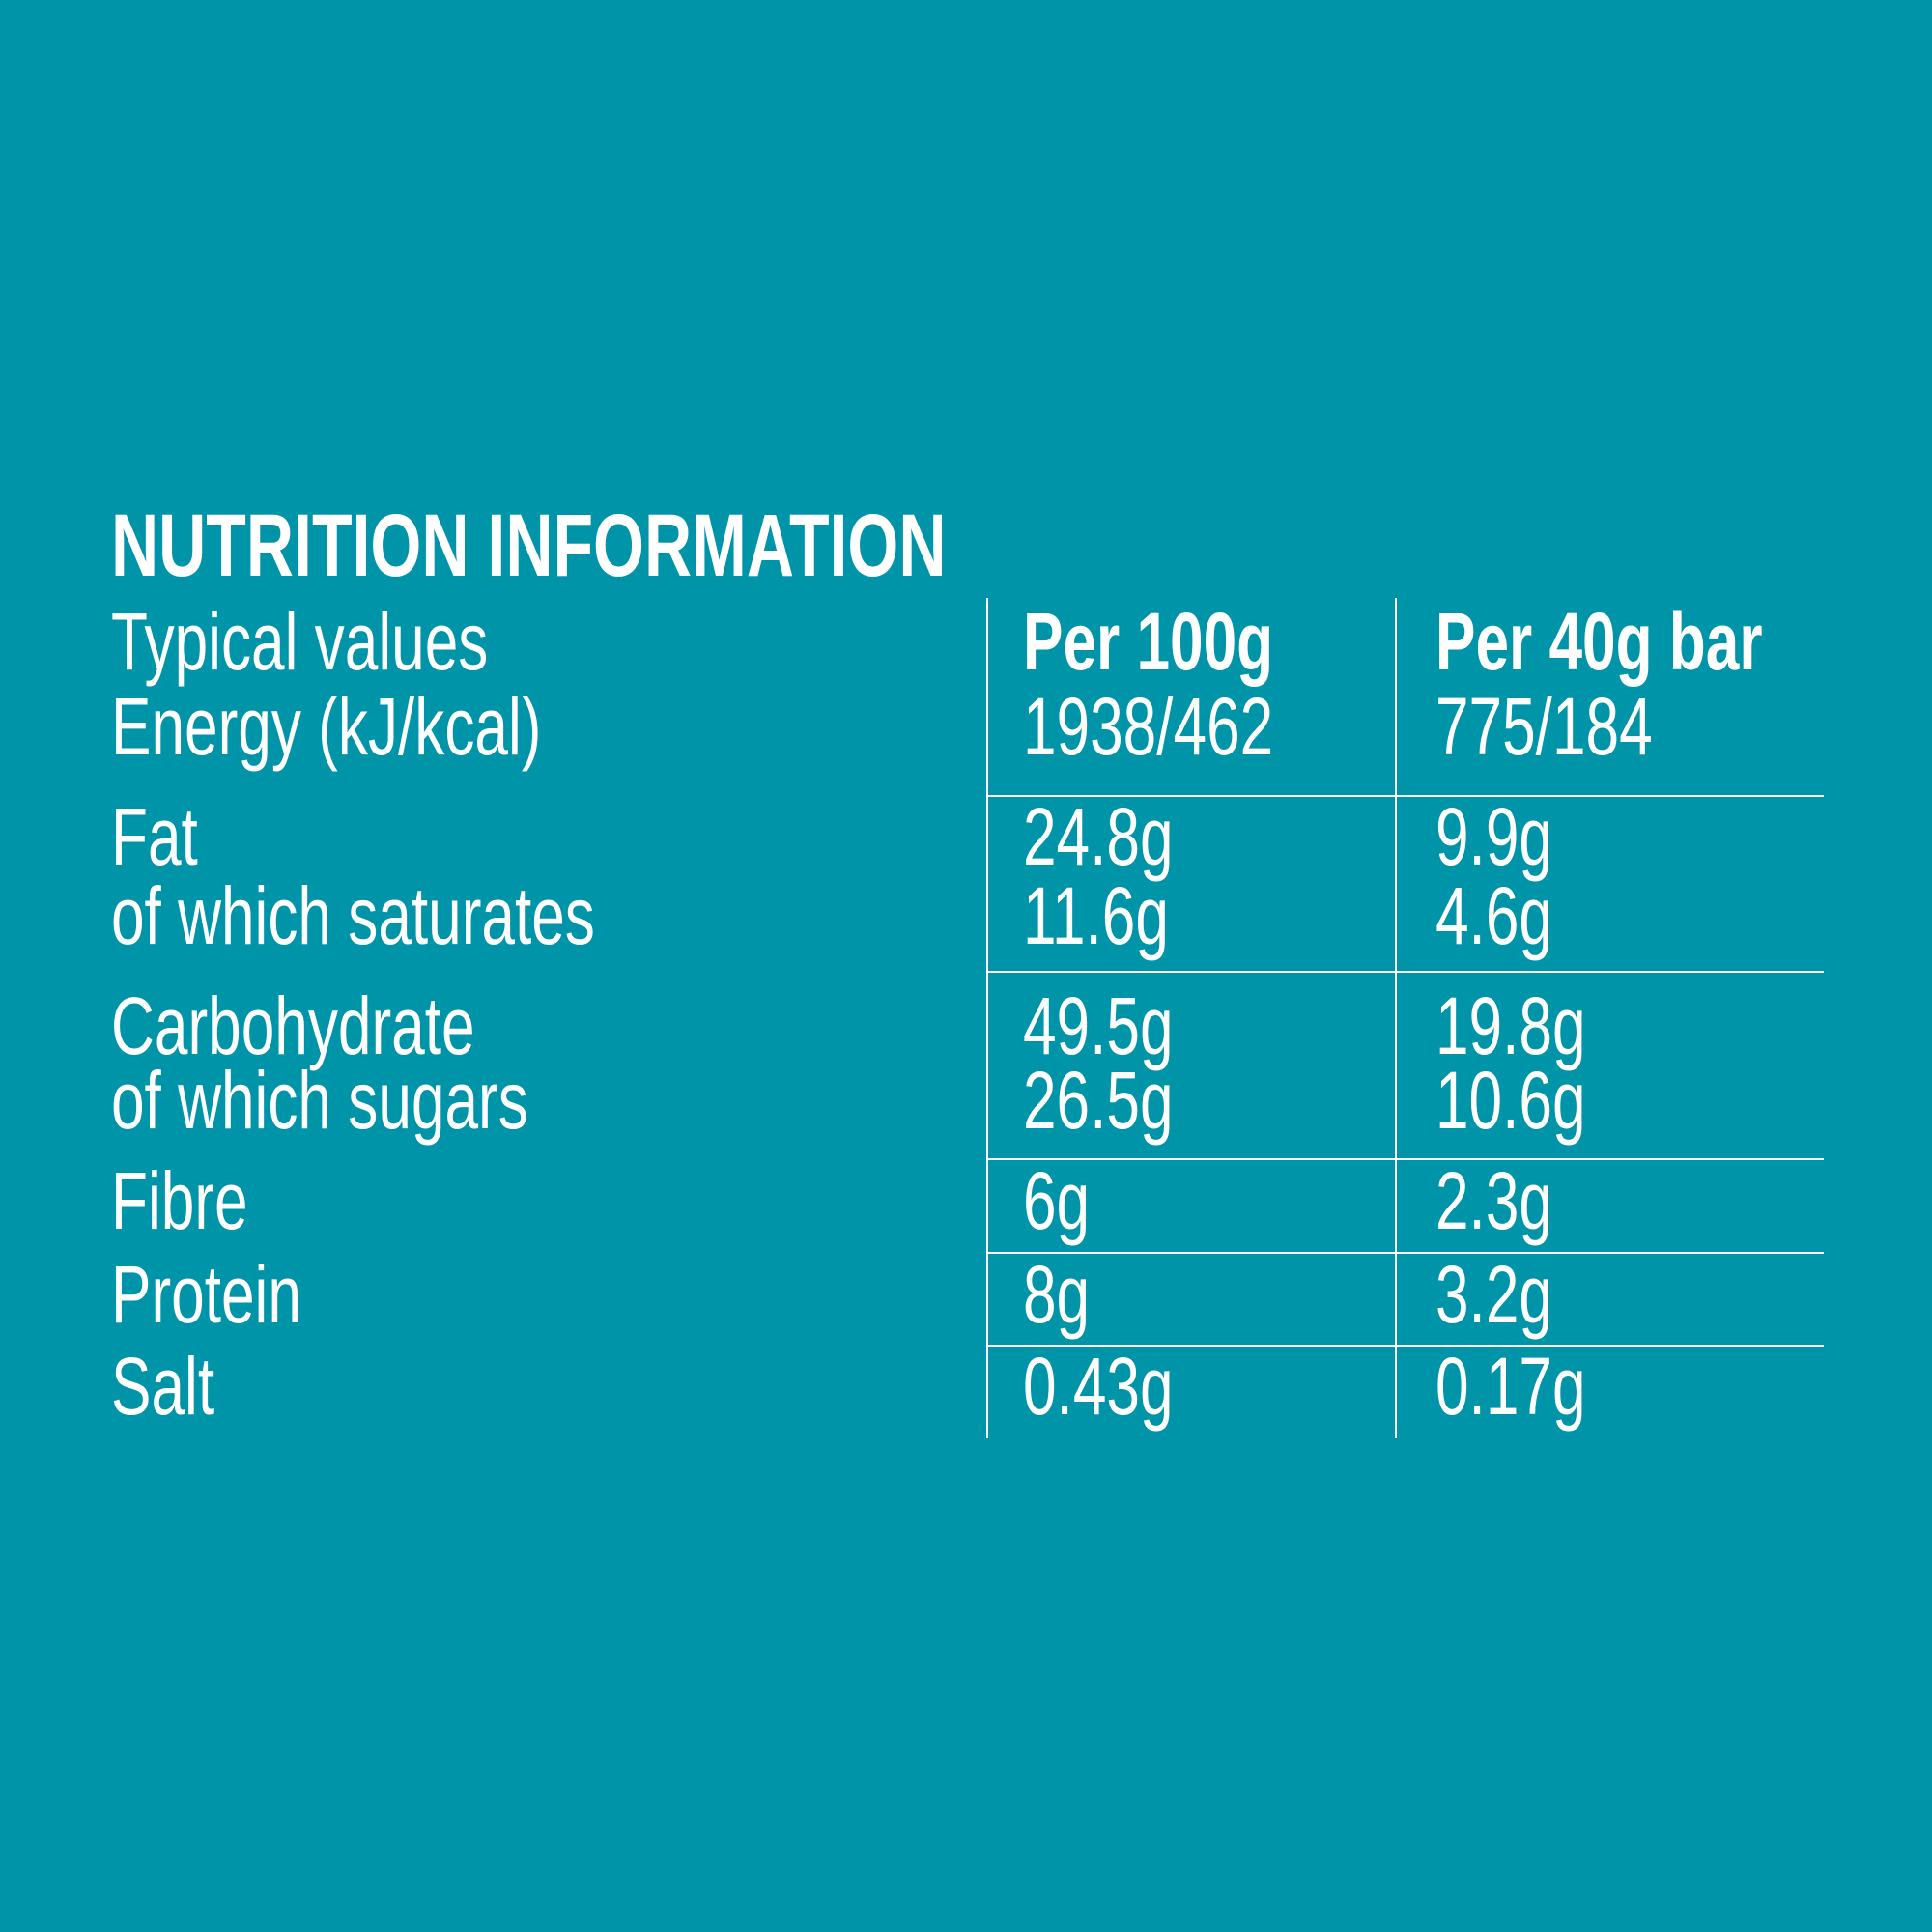 The width and height of the screenshot is (1932, 1932). What do you see at coordinates (1510, 1025) in the screenshot?
I see `cell-value: 19.8g` at bounding box center [1510, 1025].